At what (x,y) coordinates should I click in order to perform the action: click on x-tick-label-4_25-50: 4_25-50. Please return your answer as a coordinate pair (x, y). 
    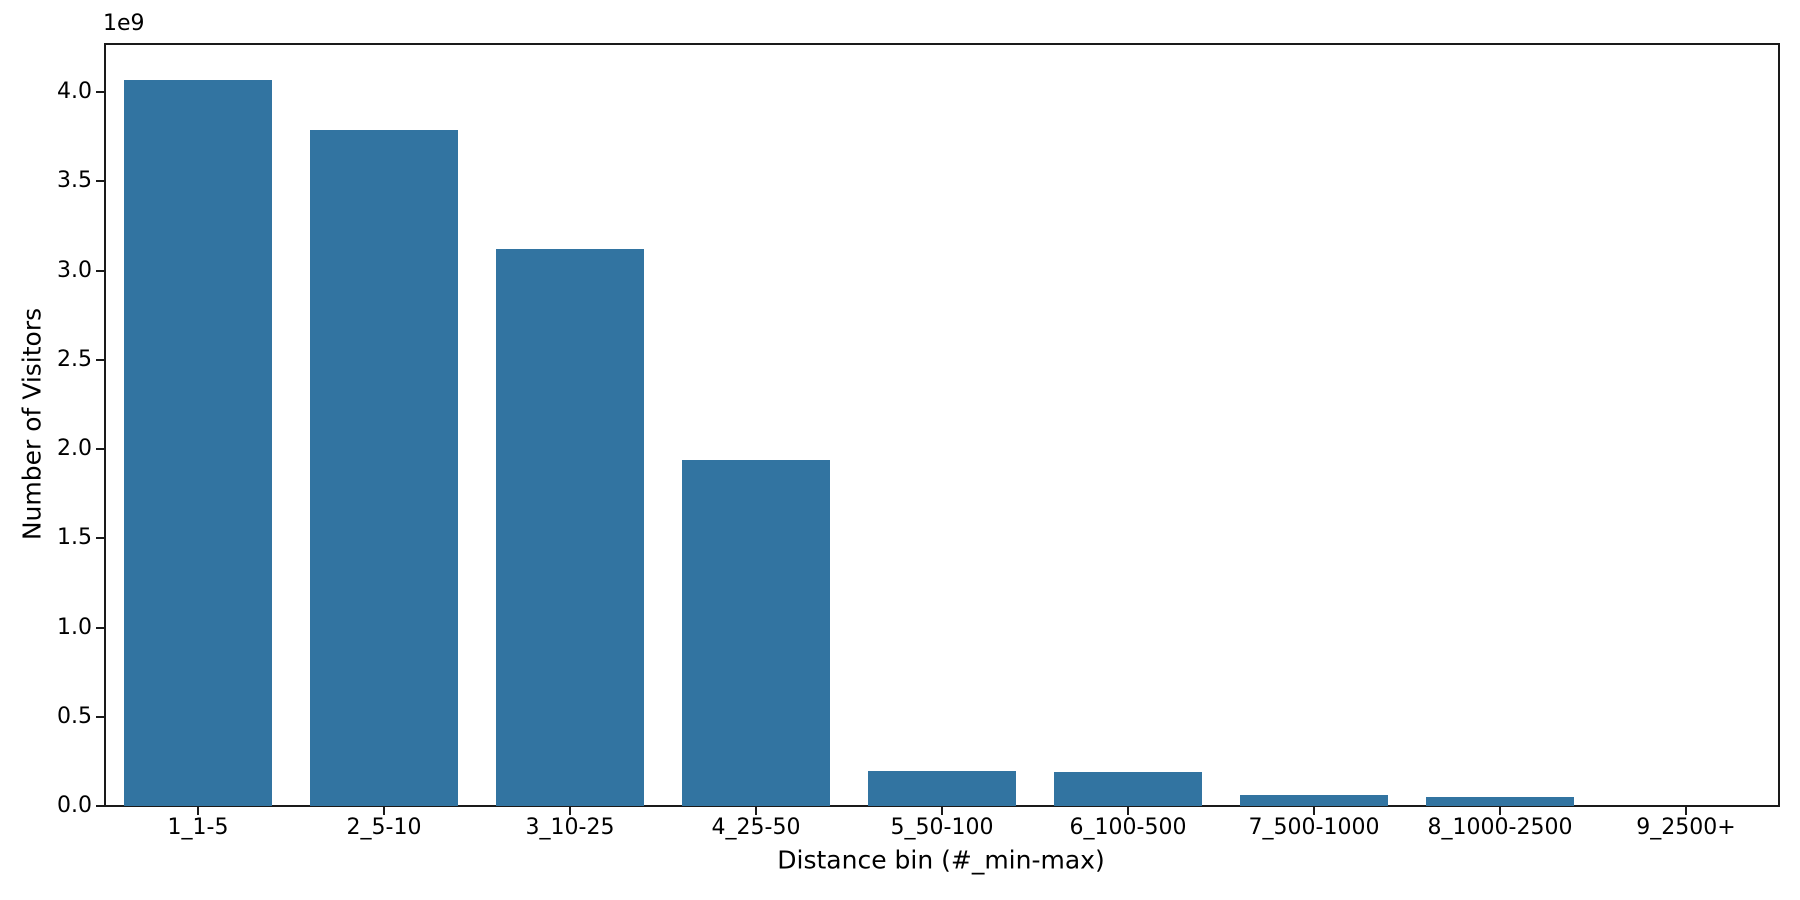
    Looking at the image, I should click on (756, 827).